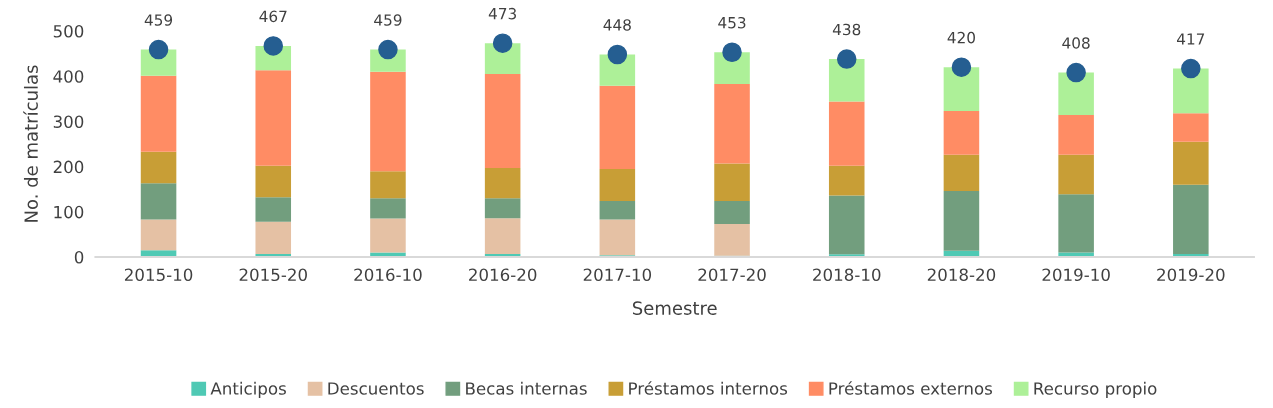 This screenshot has height=408, width=1273. Describe the element at coordinates (617, 275) in the screenshot. I see `x-tick-label: 2017-10` at that location.